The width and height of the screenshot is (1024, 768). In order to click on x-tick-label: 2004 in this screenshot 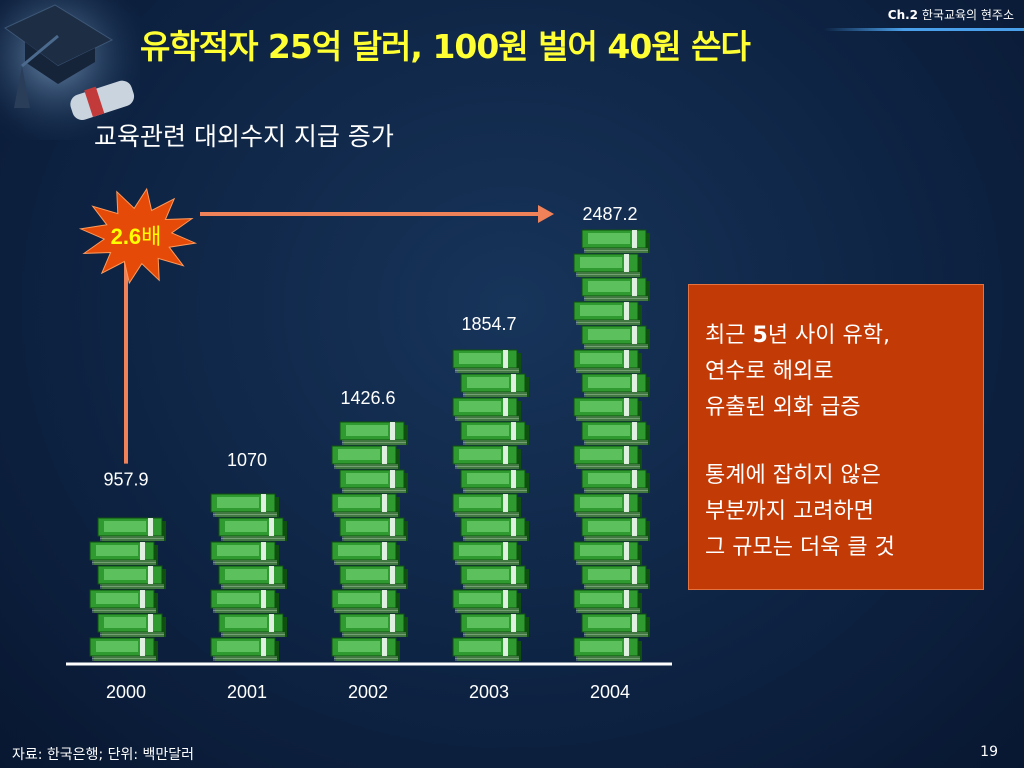, I will do `click(610, 692)`.